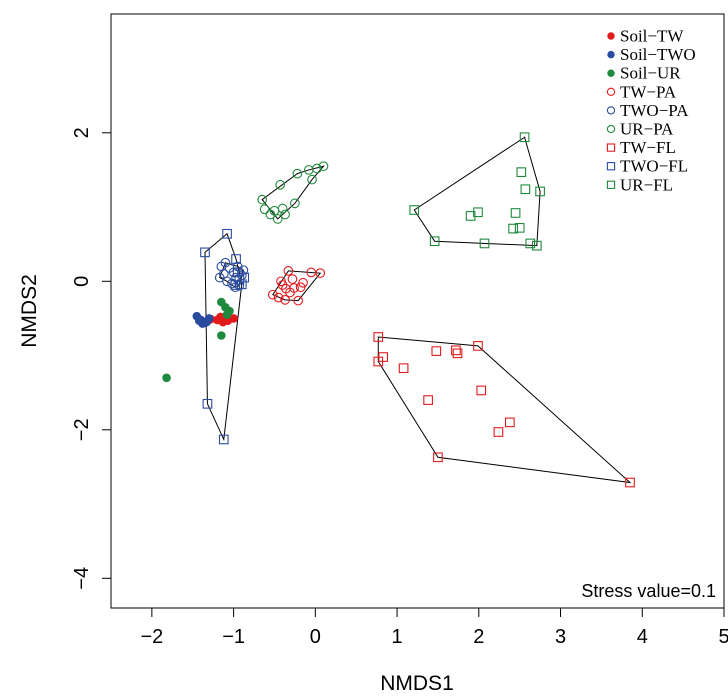  What do you see at coordinates (82, 429) in the screenshot?
I see `y-tick-label: −2` at bounding box center [82, 429].